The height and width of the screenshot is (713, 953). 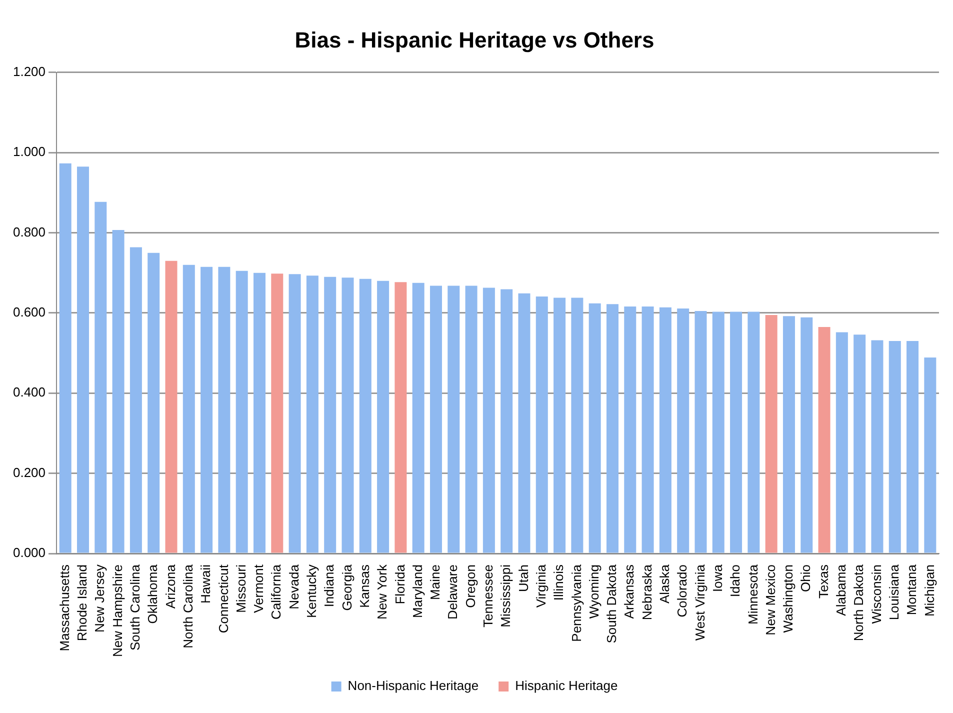 What do you see at coordinates (474, 39) in the screenshot?
I see `chart-title: Bias - Hispanic Heritage vs Others` at bounding box center [474, 39].